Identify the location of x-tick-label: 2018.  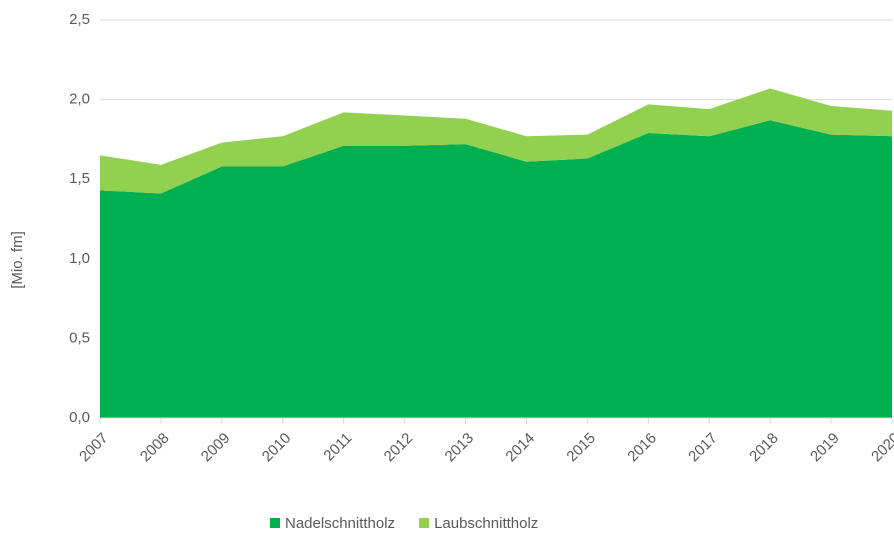
(764, 448).